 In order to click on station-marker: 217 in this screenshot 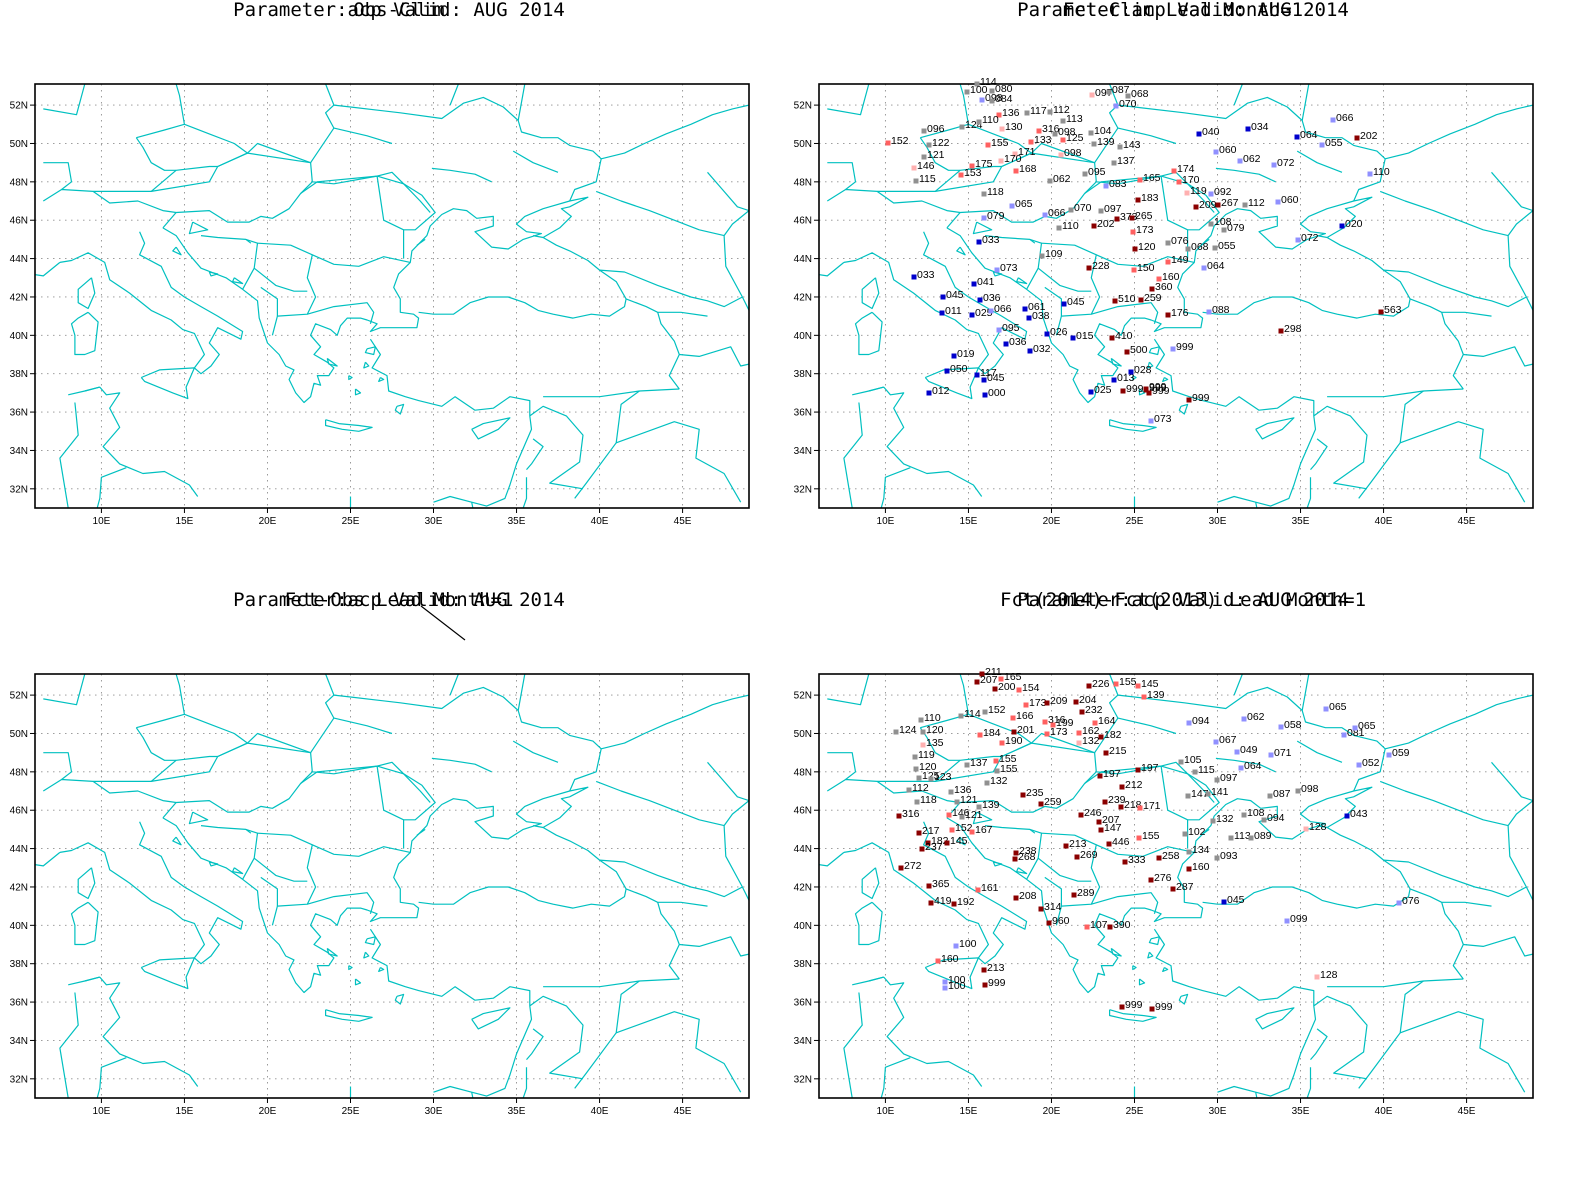, I will do `click(928, 831)`.